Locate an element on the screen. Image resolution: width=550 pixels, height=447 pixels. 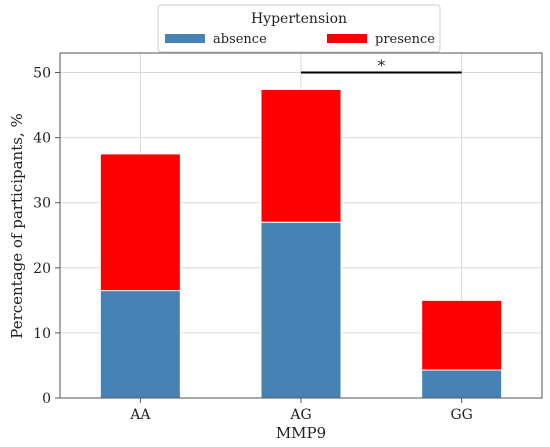
legend-swatch-presence is located at coordinates (347, 38).